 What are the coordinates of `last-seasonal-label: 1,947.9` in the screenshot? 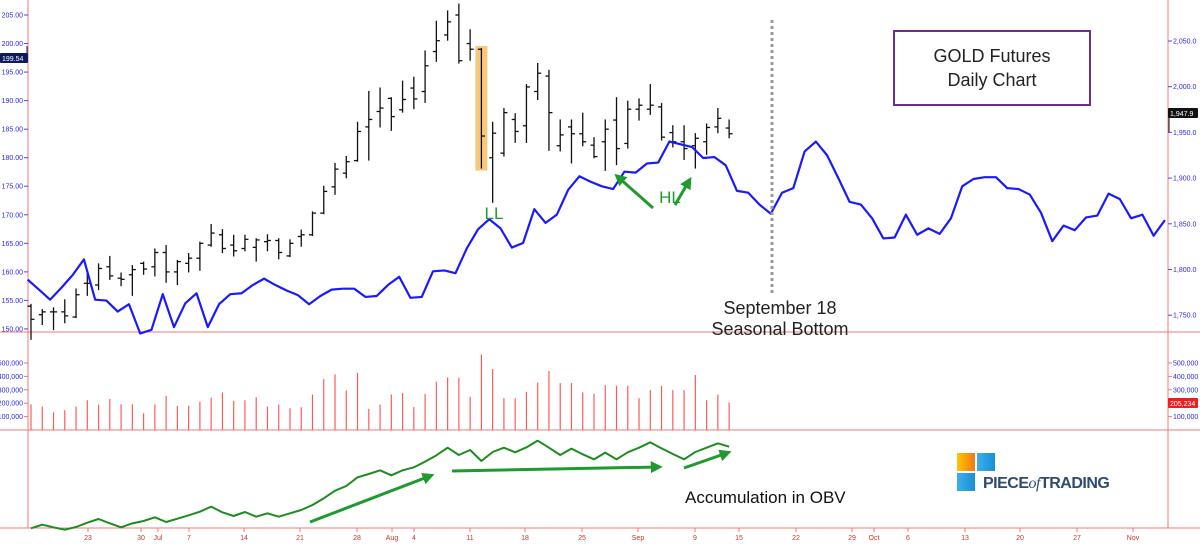 It's located at (1181, 114).